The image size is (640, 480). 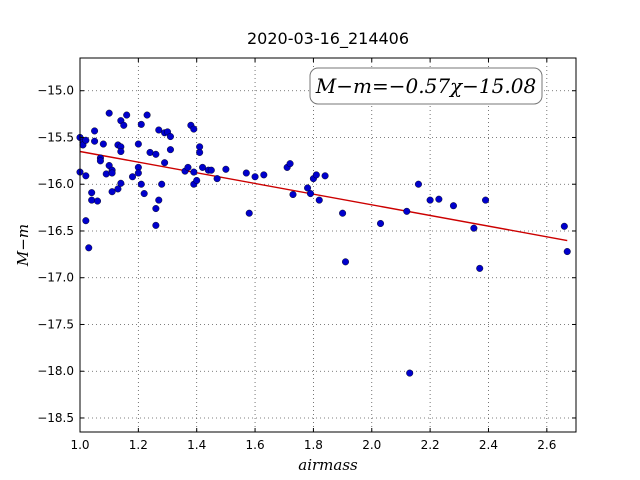 What do you see at coordinates (55, 324) in the screenshot?
I see `y-tick-label: −17.5` at bounding box center [55, 324].